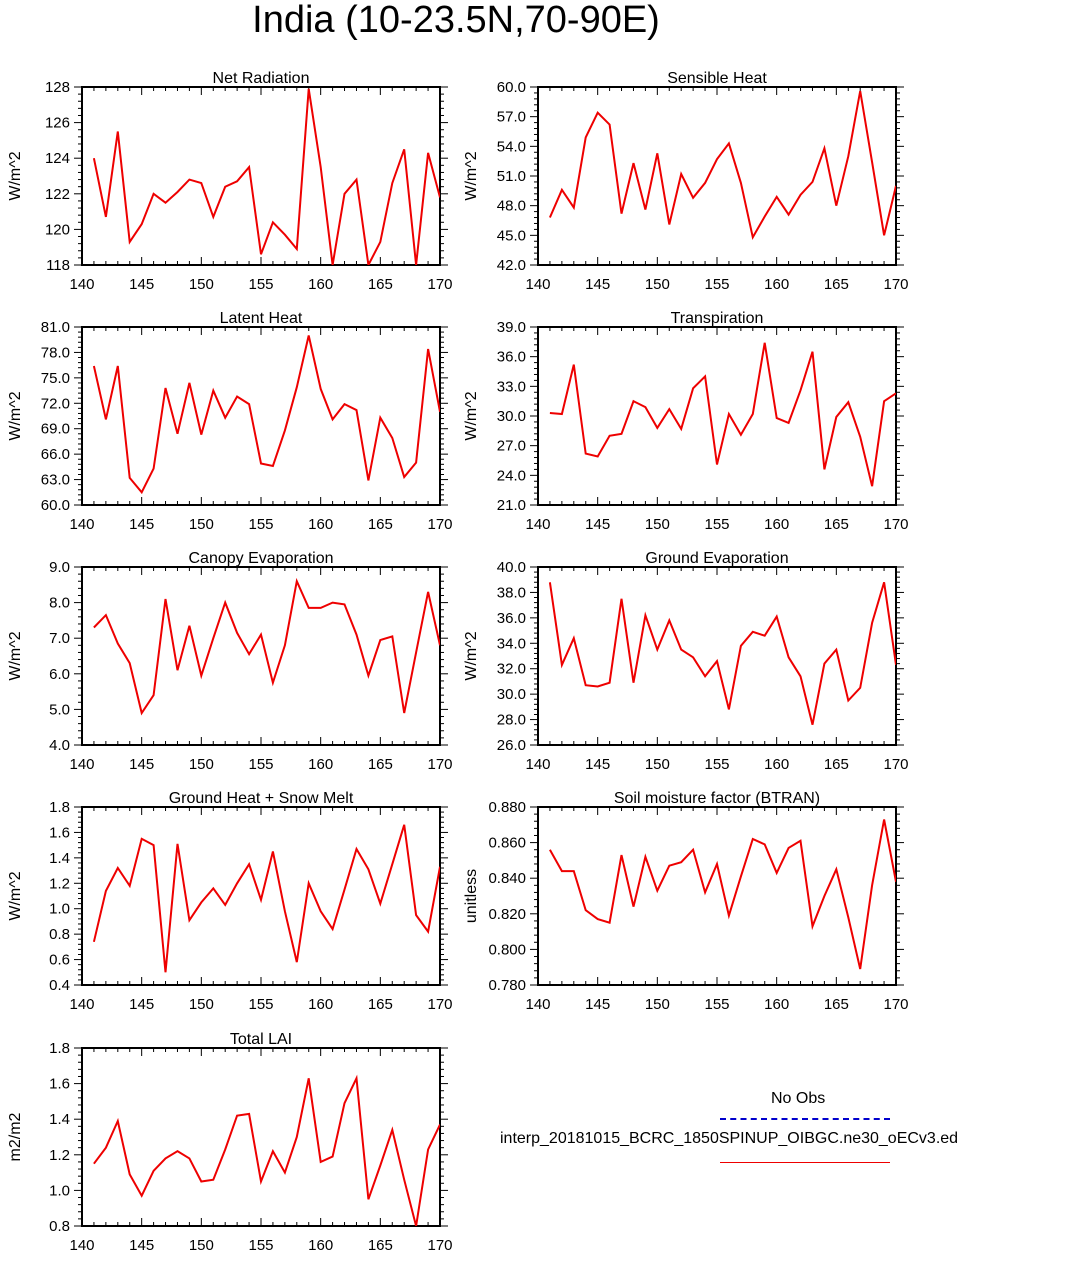  I want to click on legend-obs-line, so click(805, 1119).